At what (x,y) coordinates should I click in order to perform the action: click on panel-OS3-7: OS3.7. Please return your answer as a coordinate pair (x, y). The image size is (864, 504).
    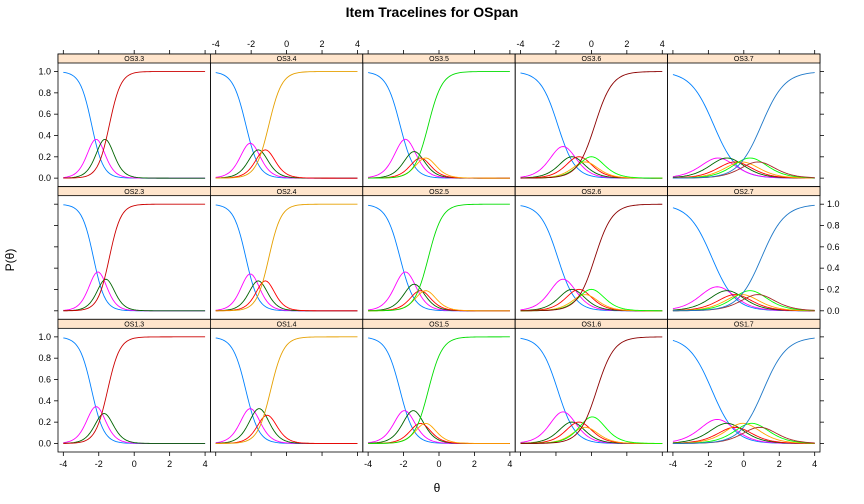
    Looking at the image, I should click on (744, 120).